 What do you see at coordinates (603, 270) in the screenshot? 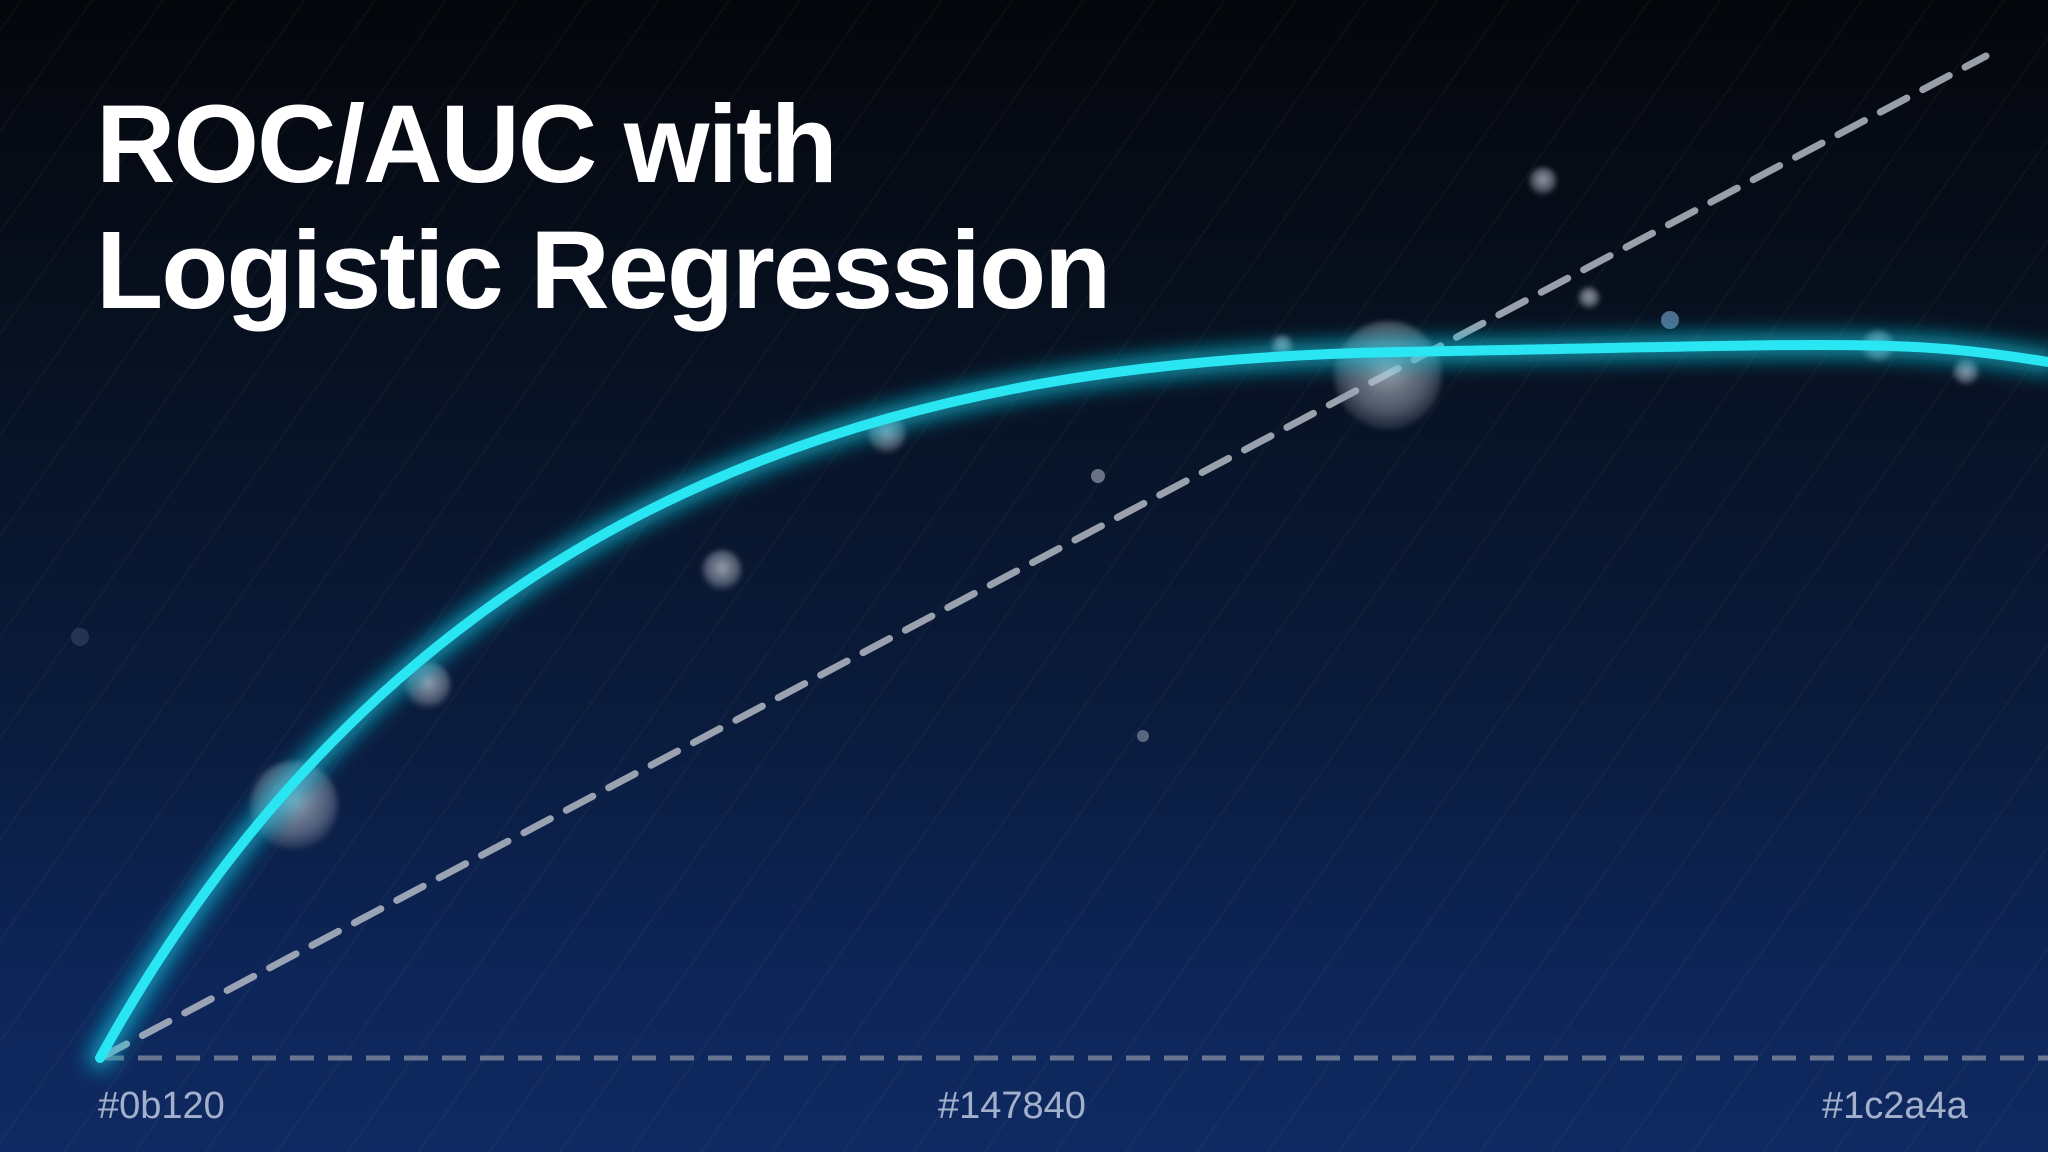
I see `title-line-2: Logistic Regression` at bounding box center [603, 270].